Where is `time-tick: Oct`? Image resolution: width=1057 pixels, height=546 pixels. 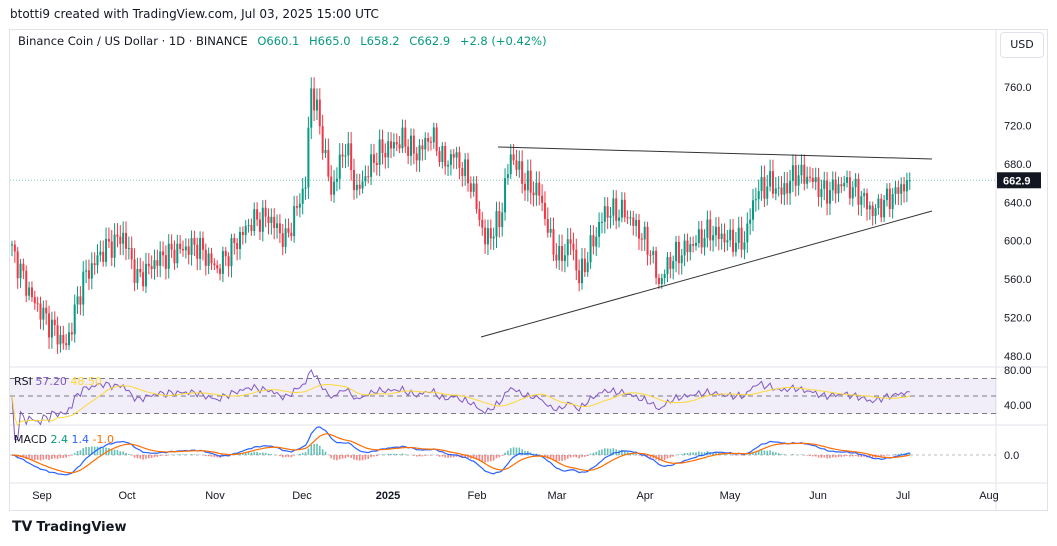
time-tick: Oct is located at coordinates (126, 496).